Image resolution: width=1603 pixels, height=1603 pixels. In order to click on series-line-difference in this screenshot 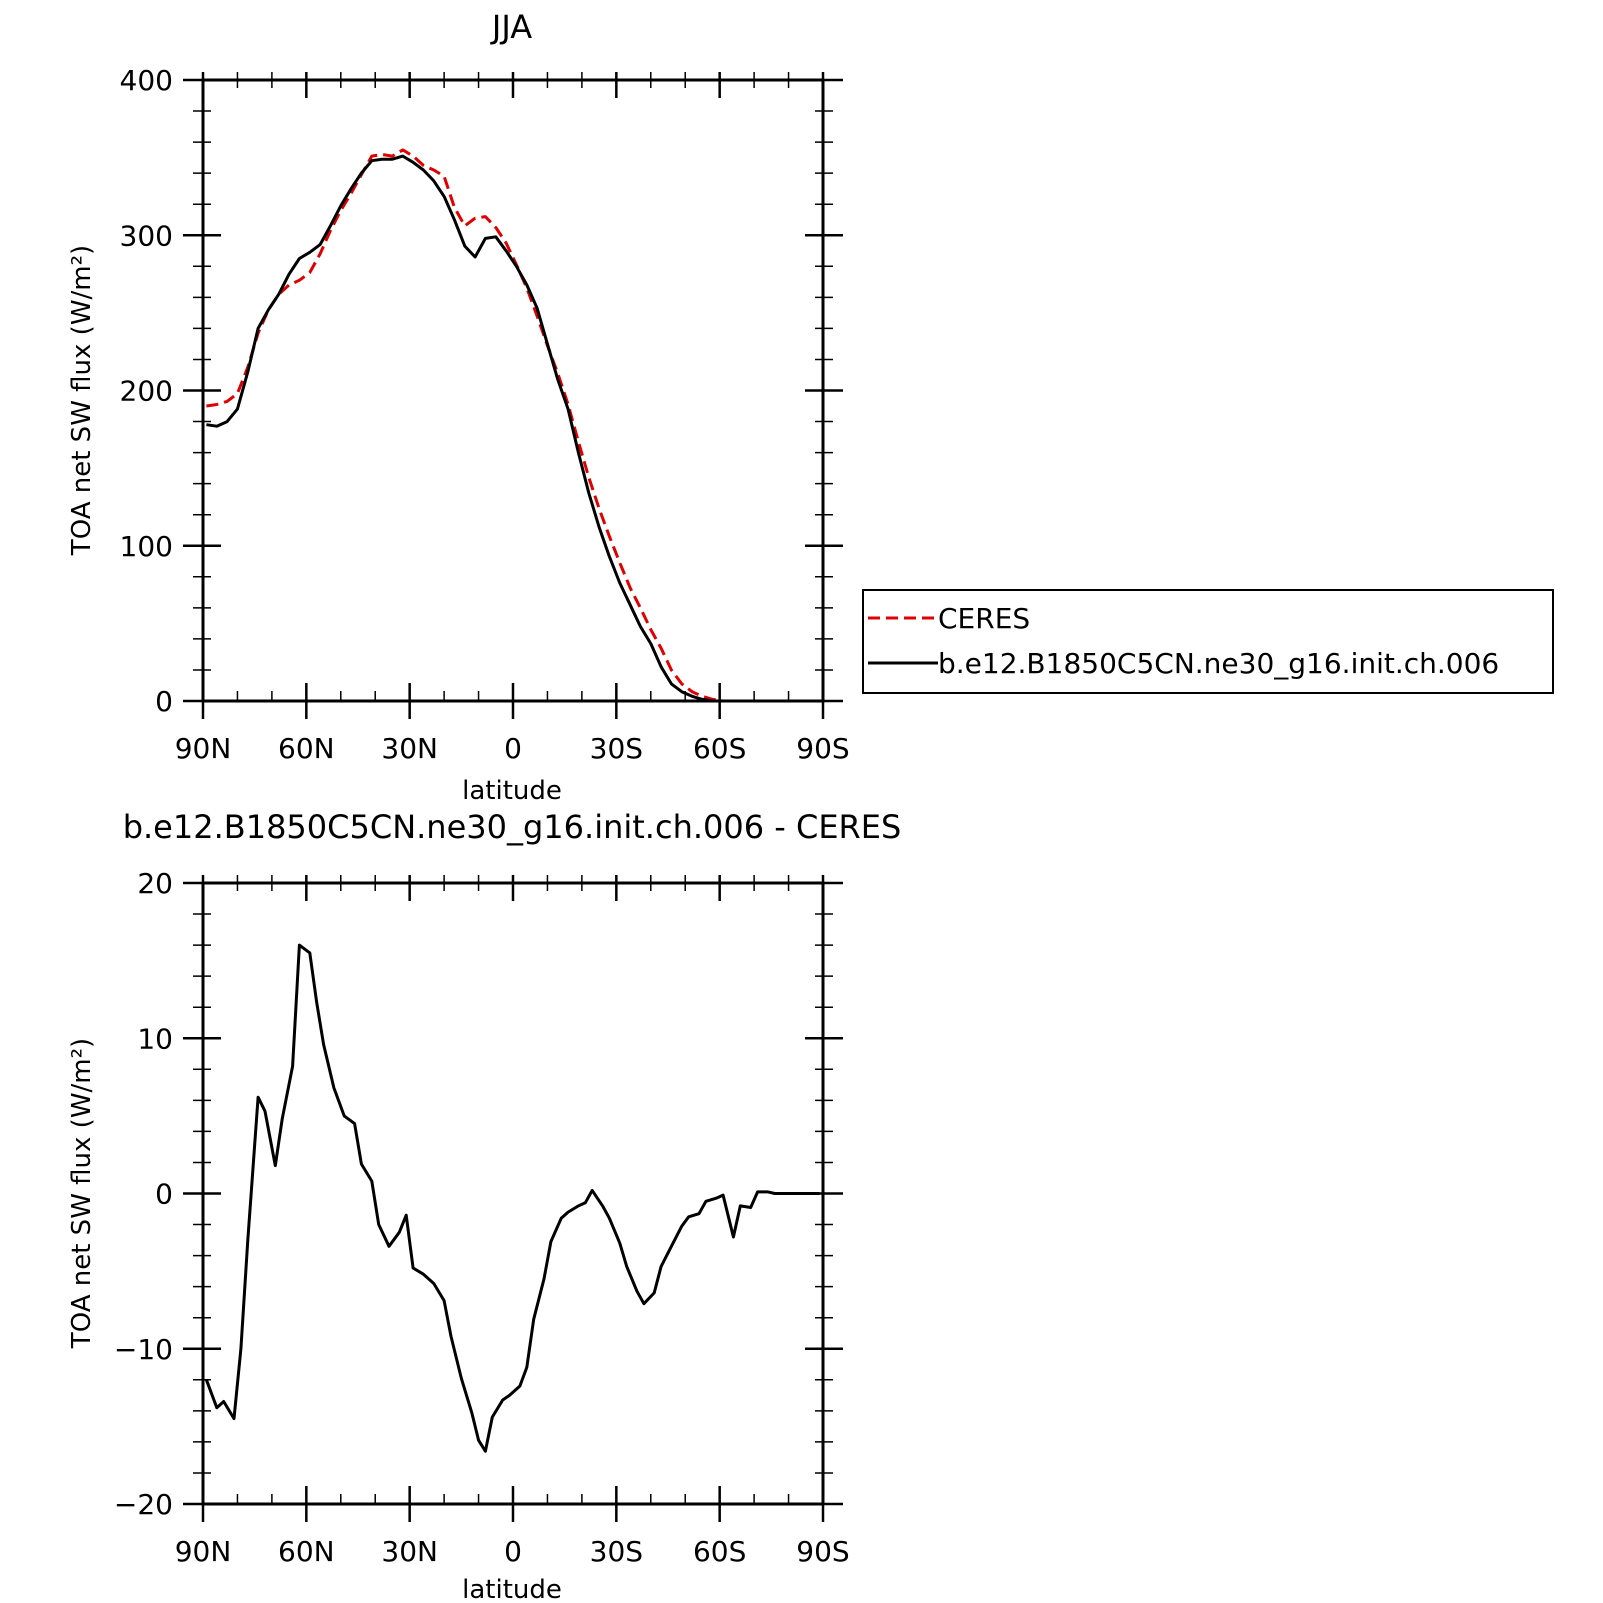, I will do `click(512, 1198)`.